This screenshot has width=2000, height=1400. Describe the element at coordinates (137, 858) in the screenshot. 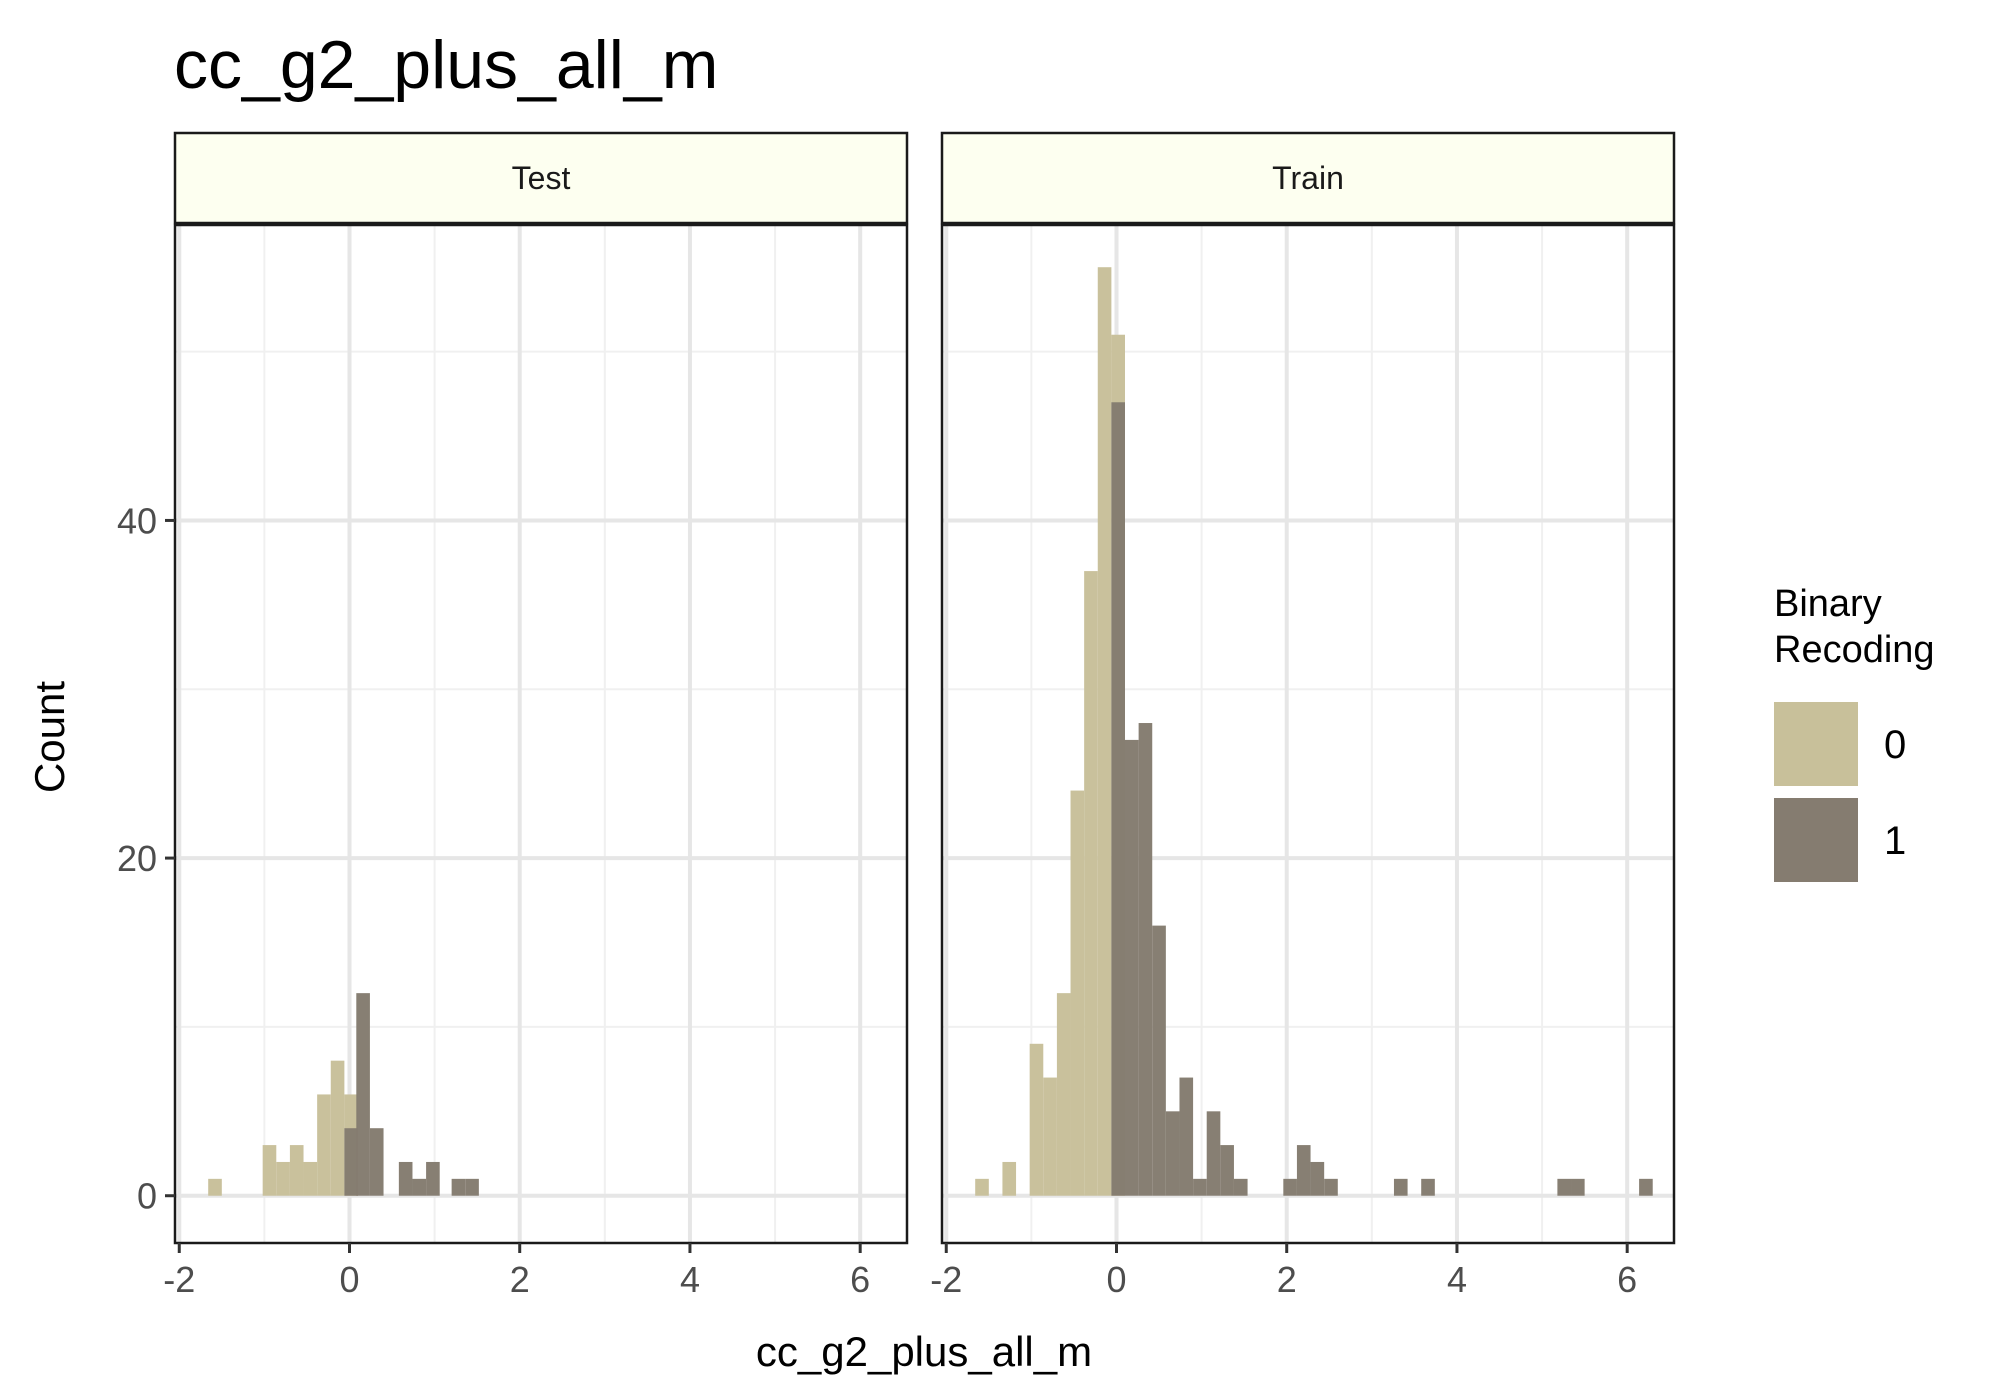

I see `y-tick-label: 20` at that location.